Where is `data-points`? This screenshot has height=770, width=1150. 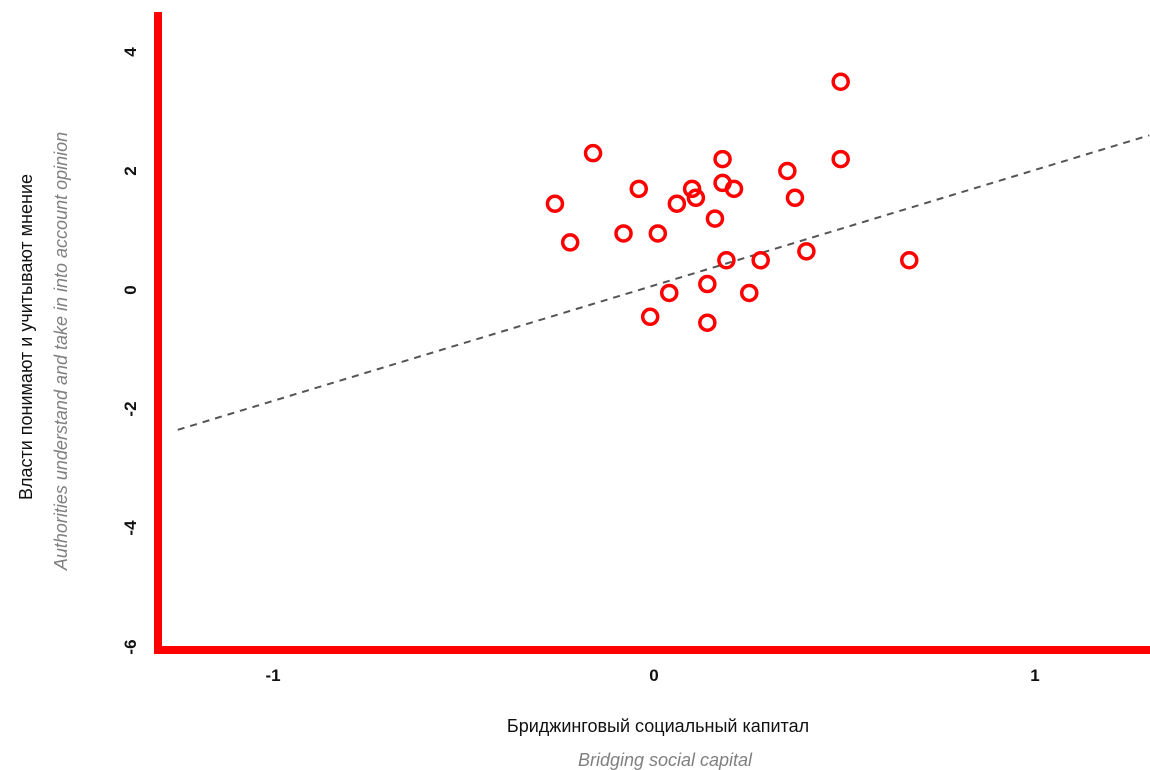
data-points is located at coordinates (732, 202).